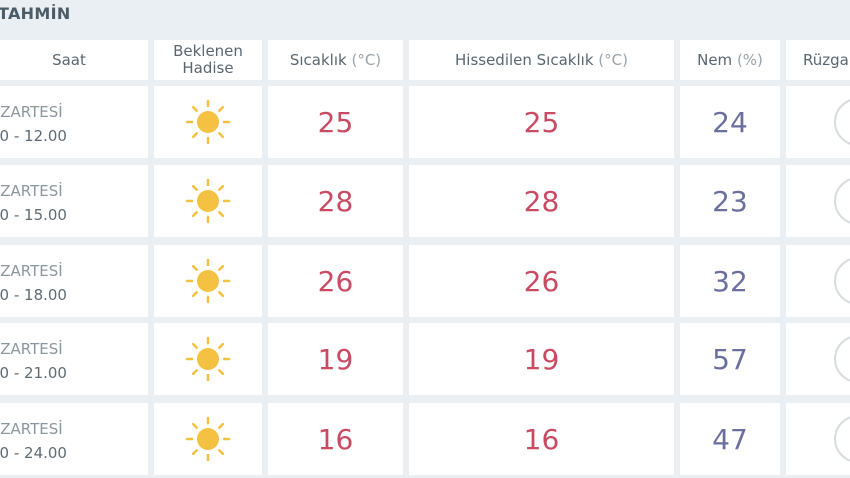 Image resolution: width=850 pixels, height=478 pixels. Describe the element at coordinates (74, 439) in the screenshot. I see `table-row-time: AZARTESİ 00 - 24.00` at that location.